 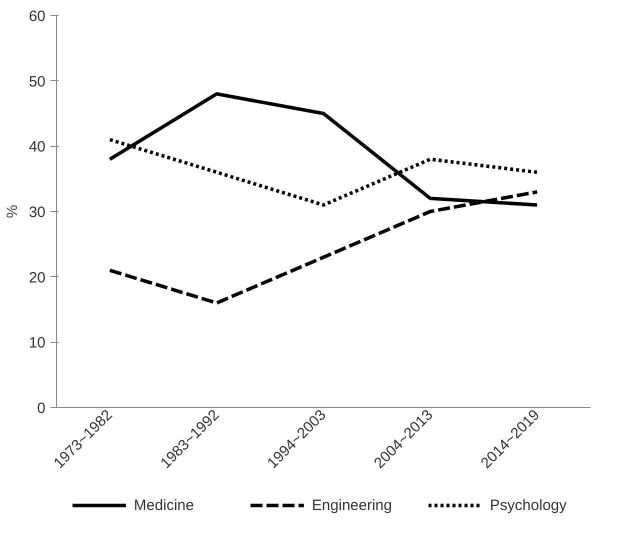 What do you see at coordinates (529, 505) in the screenshot?
I see `legend-label: Psychology` at bounding box center [529, 505].